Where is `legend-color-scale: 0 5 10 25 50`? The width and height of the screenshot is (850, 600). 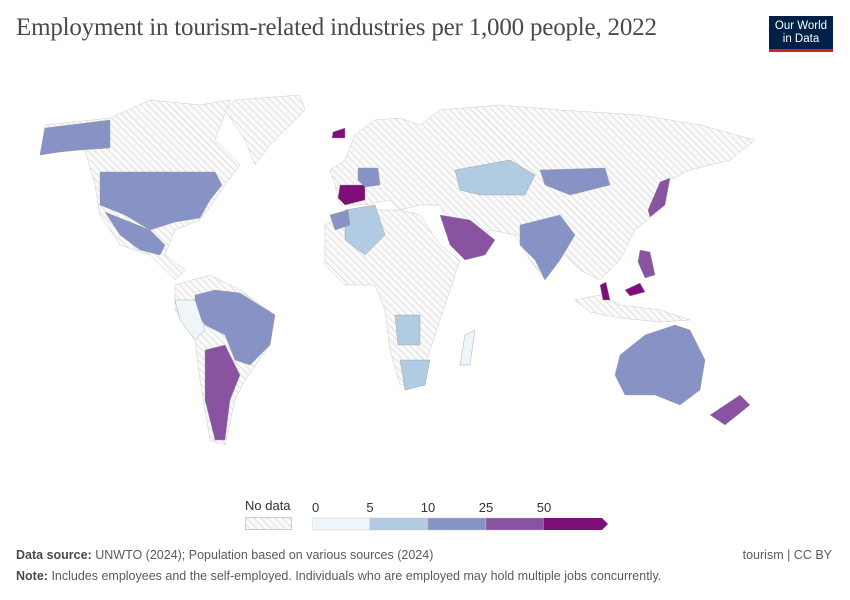
legend-color-scale: 0 5 10 25 50 is located at coordinates (461, 517).